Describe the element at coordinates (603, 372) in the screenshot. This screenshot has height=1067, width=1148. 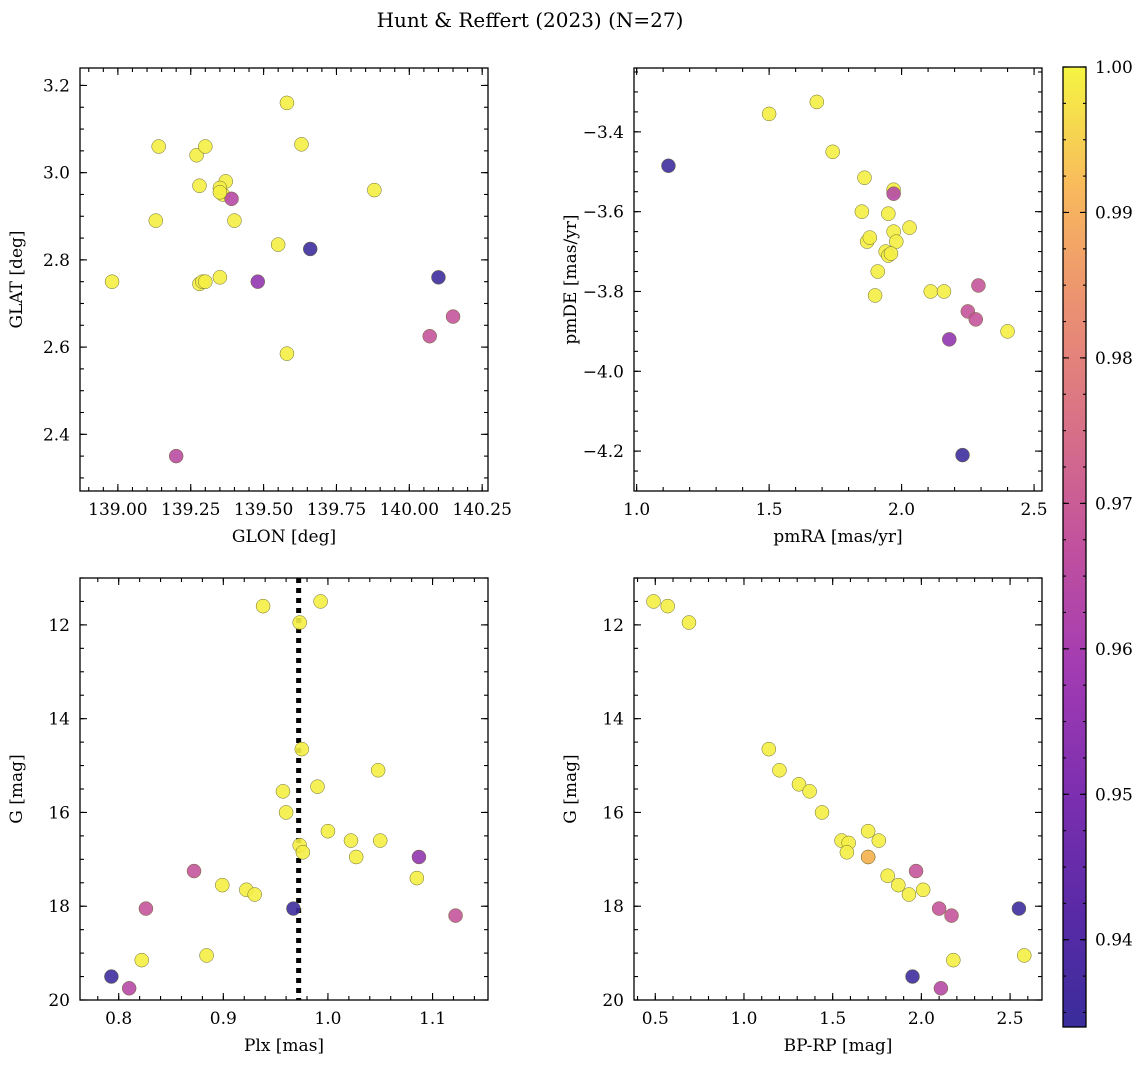
I see `y-tick-label: −4.0` at that location.